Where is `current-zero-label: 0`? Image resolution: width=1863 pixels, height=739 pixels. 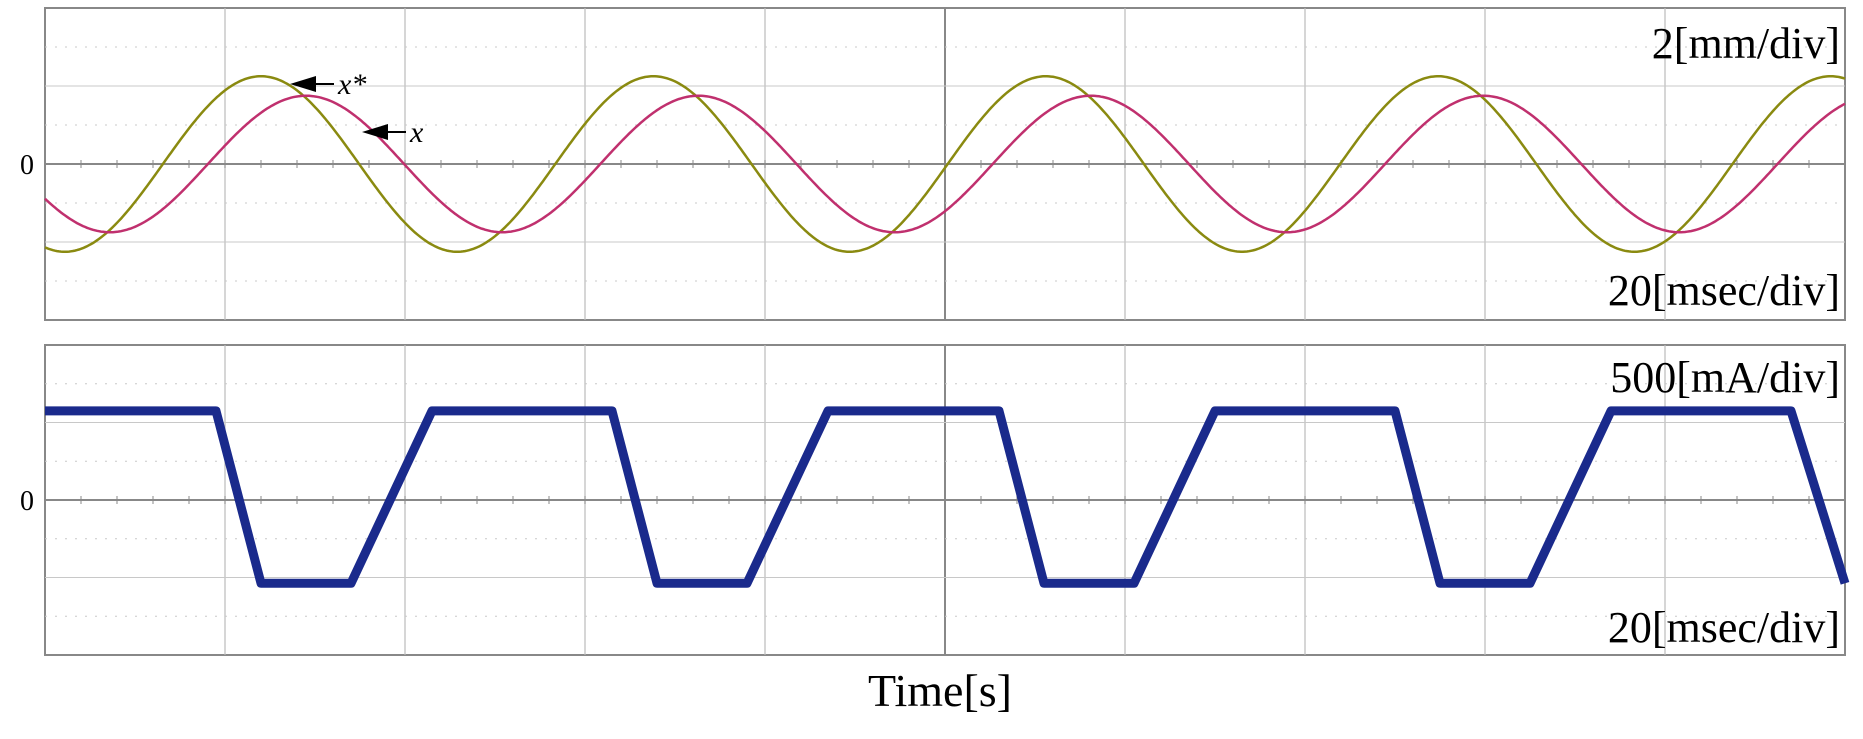
current-zero-label: 0 is located at coordinates (27, 501).